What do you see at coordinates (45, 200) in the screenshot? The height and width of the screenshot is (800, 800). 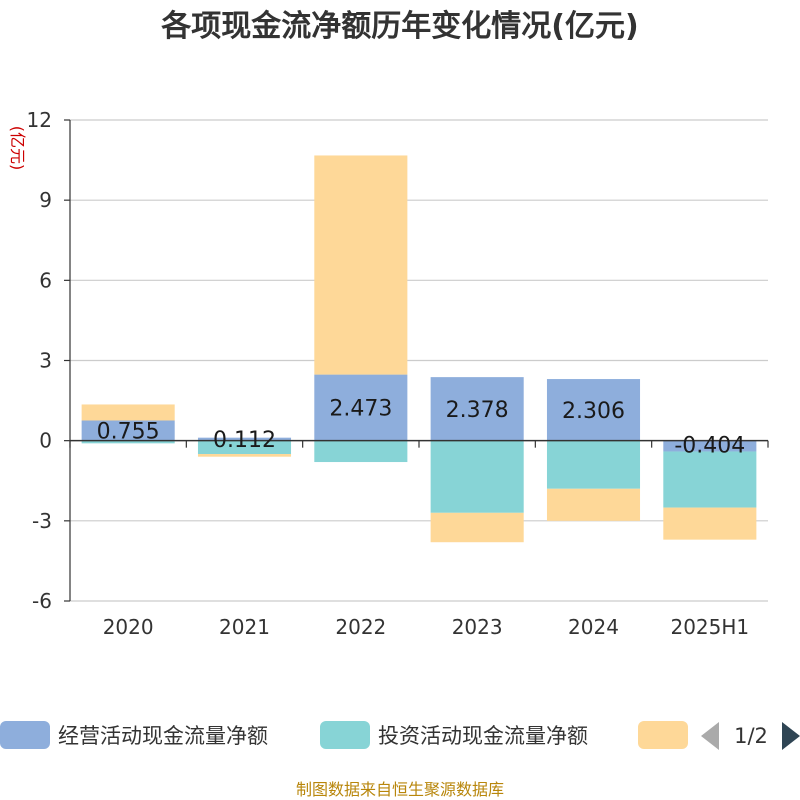 I see `y-tick-label: 9` at bounding box center [45, 200].